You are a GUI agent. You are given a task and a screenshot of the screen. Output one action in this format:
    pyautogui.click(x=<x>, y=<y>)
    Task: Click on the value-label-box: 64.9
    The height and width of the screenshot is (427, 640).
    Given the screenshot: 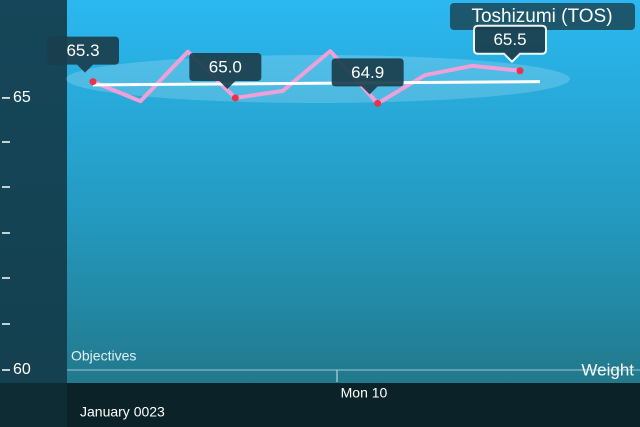 What is the action you would take?
    pyautogui.click(x=367, y=76)
    